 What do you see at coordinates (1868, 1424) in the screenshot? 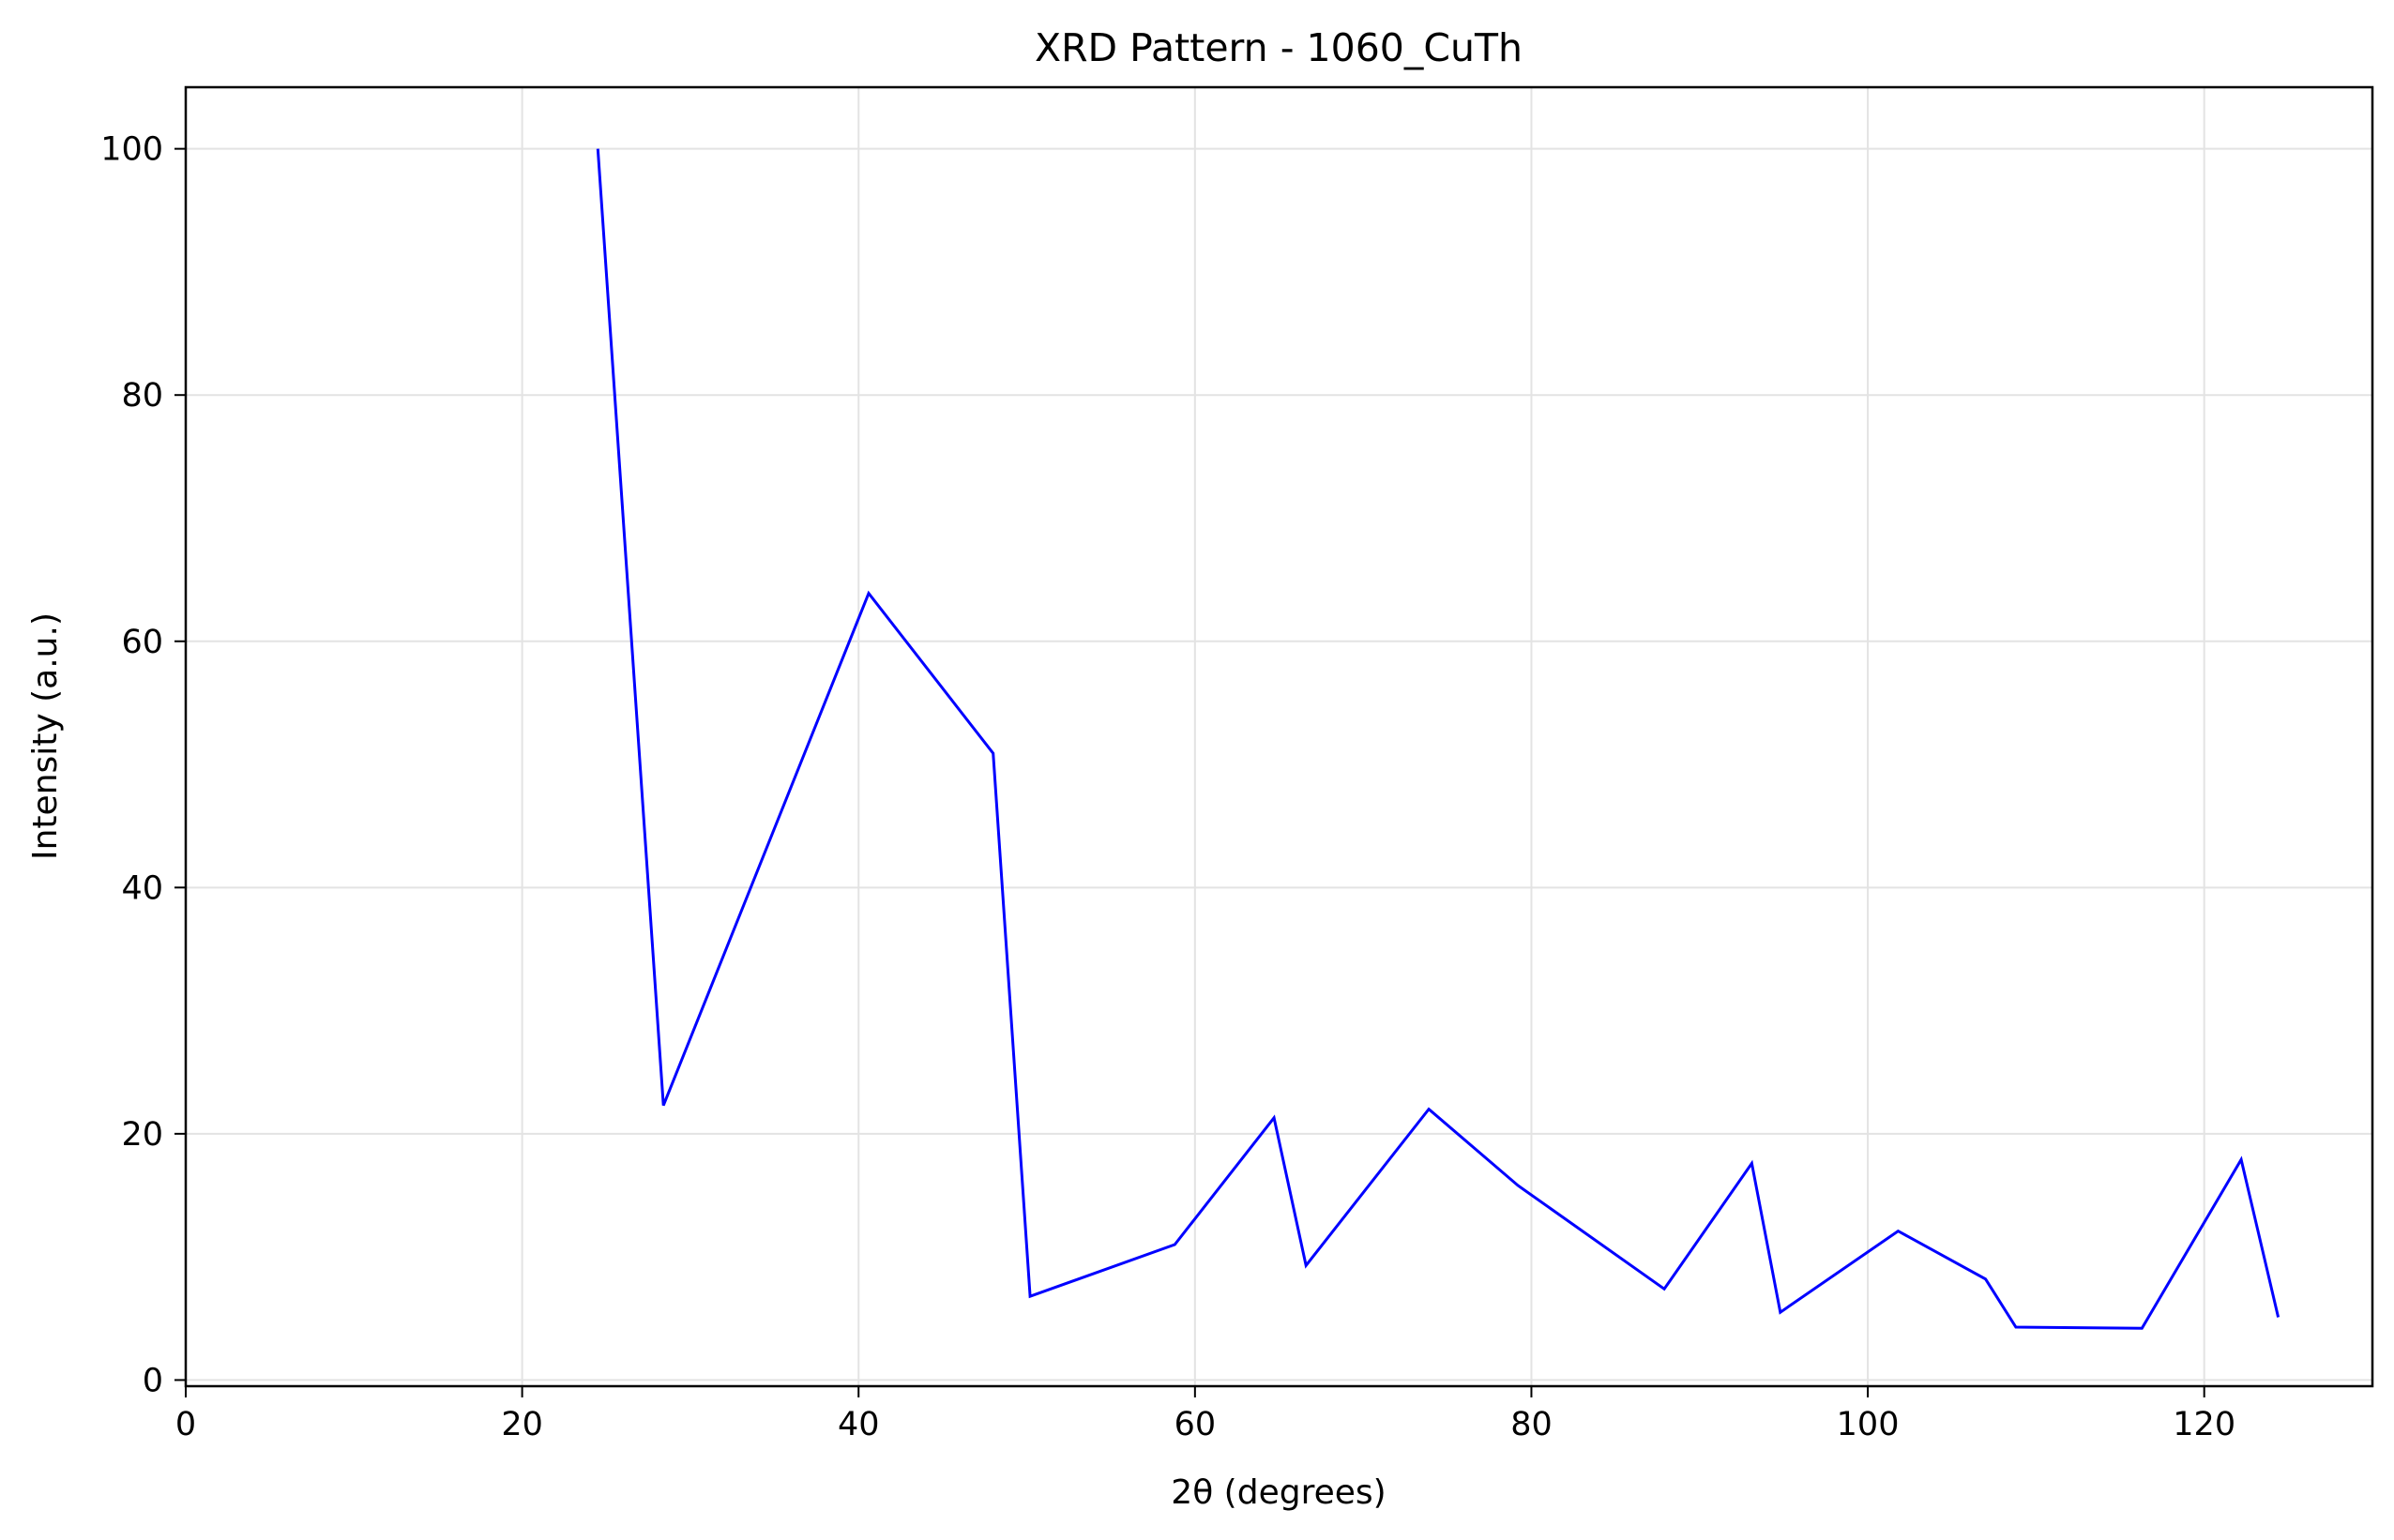
I see `x-tick-label: 100` at bounding box center [1868, 1424].